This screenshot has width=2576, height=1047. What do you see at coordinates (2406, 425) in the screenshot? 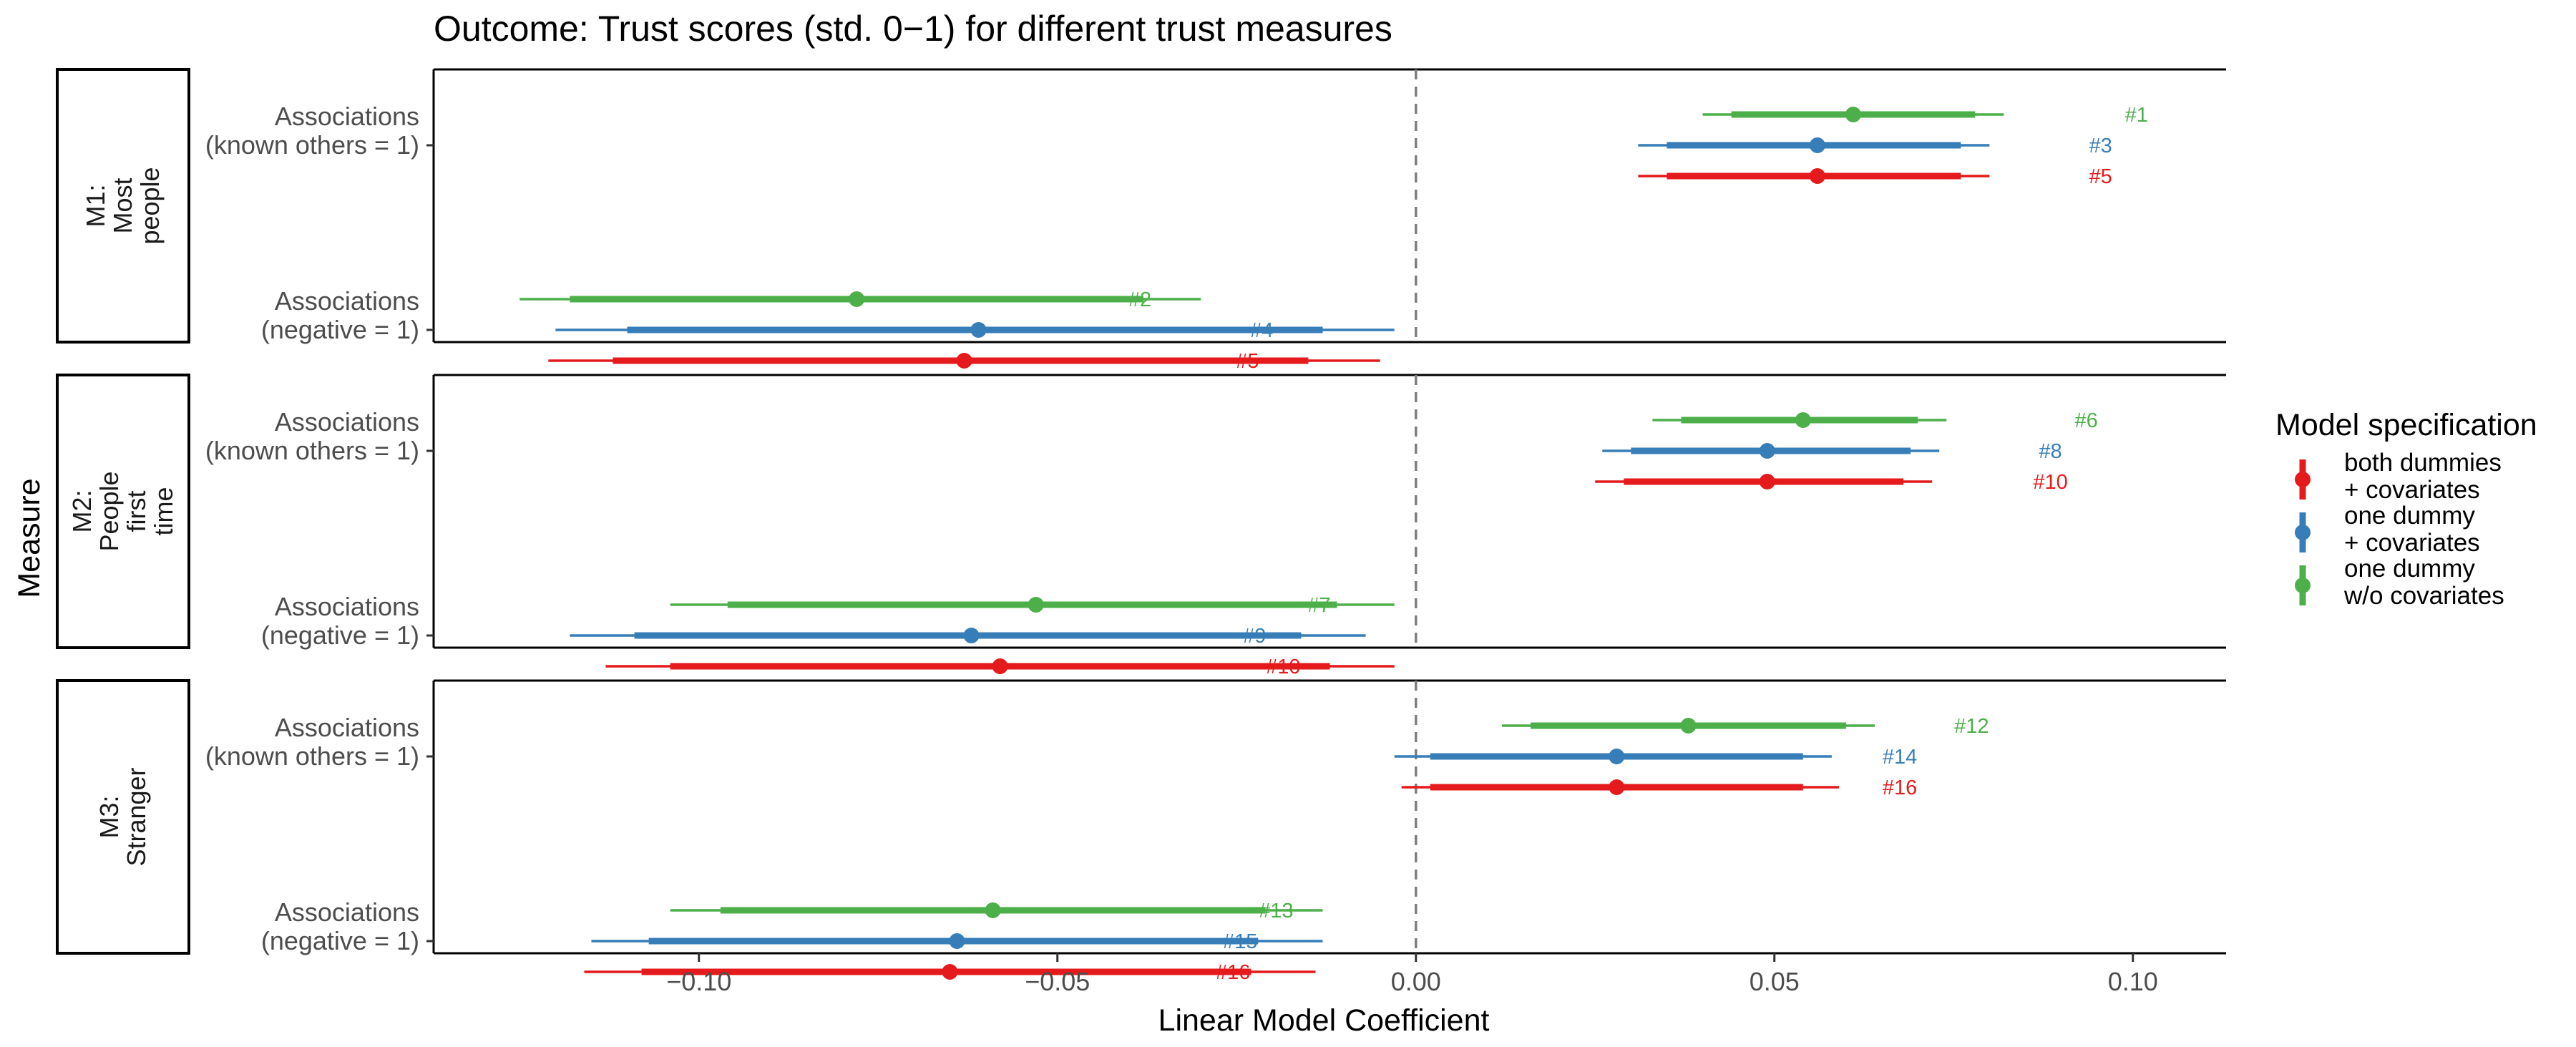
I see `legend-title: Model specification` at bounding box center [2406, 425].